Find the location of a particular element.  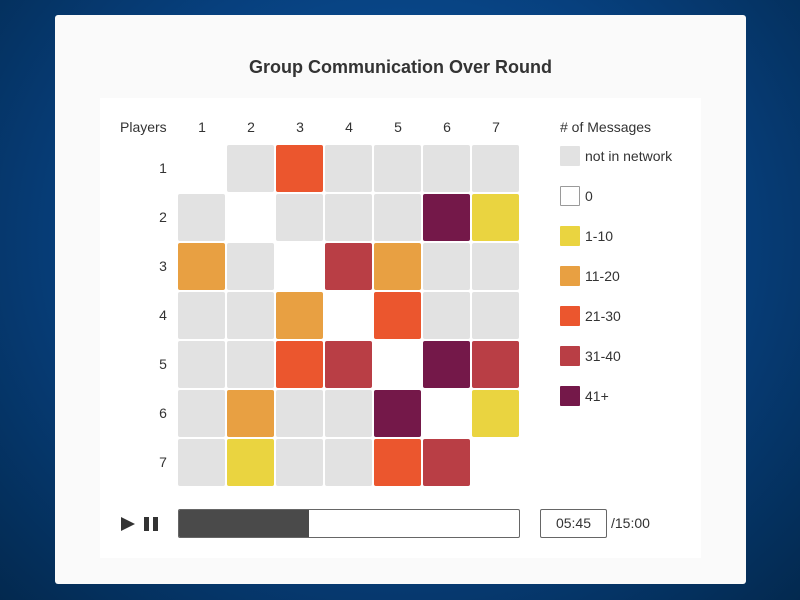

column-label: 5 is located at coordinates (398, 127).